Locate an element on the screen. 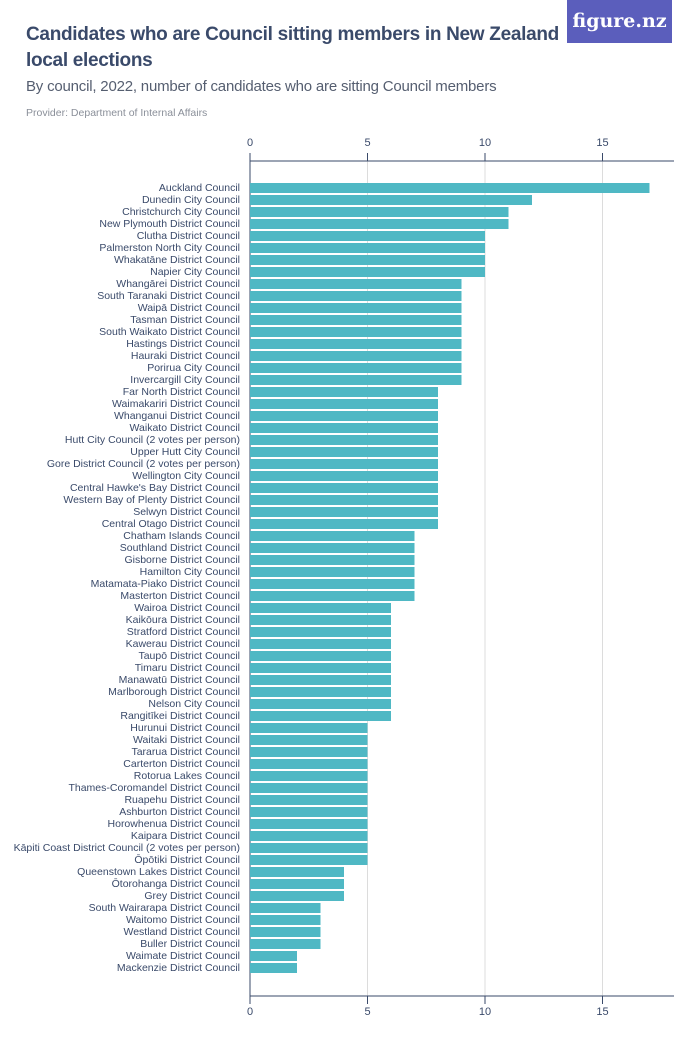 Image resolution: width=700 pixels, height=1050 pixels. x-tick-label-bottom: 0 is located at coordinates (250, 1012).